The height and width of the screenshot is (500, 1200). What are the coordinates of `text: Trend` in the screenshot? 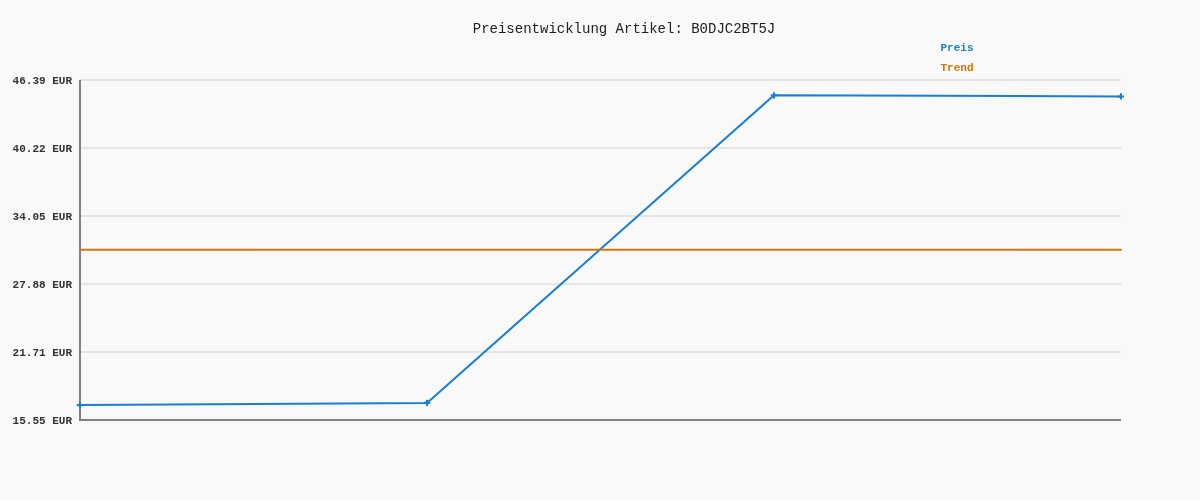 It's located at (957, 67).